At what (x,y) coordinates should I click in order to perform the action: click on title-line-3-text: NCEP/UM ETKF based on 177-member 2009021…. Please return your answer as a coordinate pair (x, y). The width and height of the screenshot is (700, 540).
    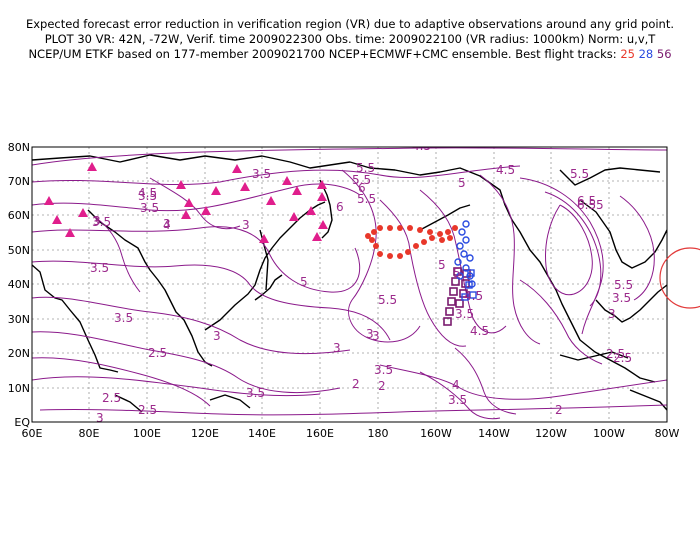
    Looking at the image, I should click on (322, 54).